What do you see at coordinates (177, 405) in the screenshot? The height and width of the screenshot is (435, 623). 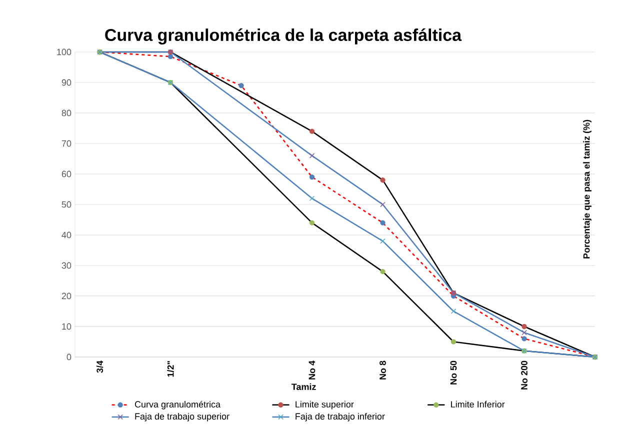 I see `legend-label: Curva granulométrica` at bounding box center [177, 405].